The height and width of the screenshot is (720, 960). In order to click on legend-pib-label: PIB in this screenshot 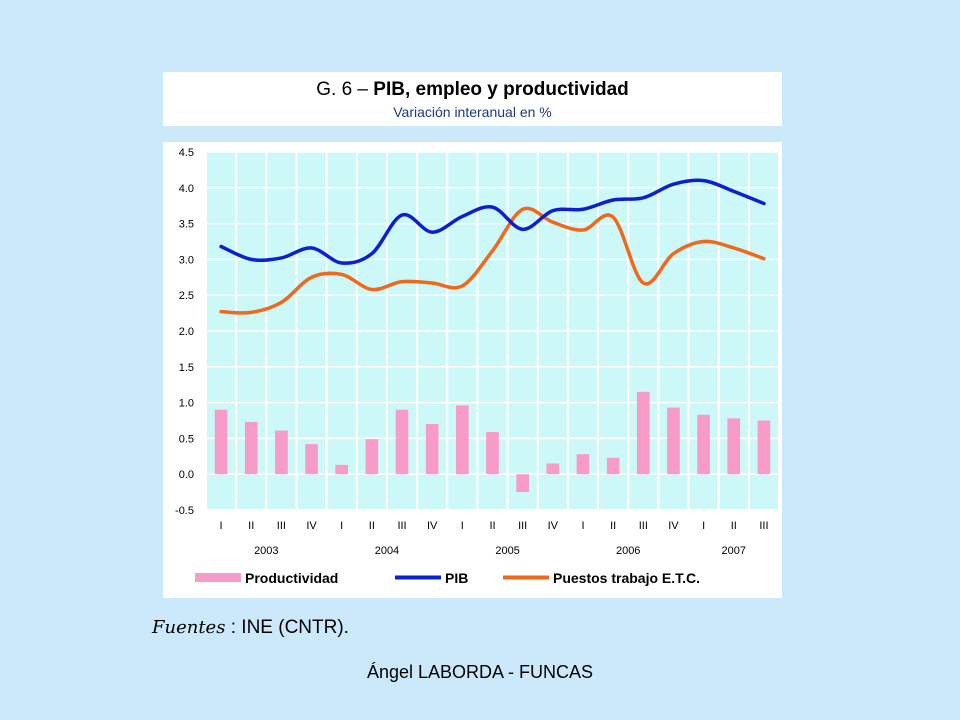, I will do `click(456, 578)`.